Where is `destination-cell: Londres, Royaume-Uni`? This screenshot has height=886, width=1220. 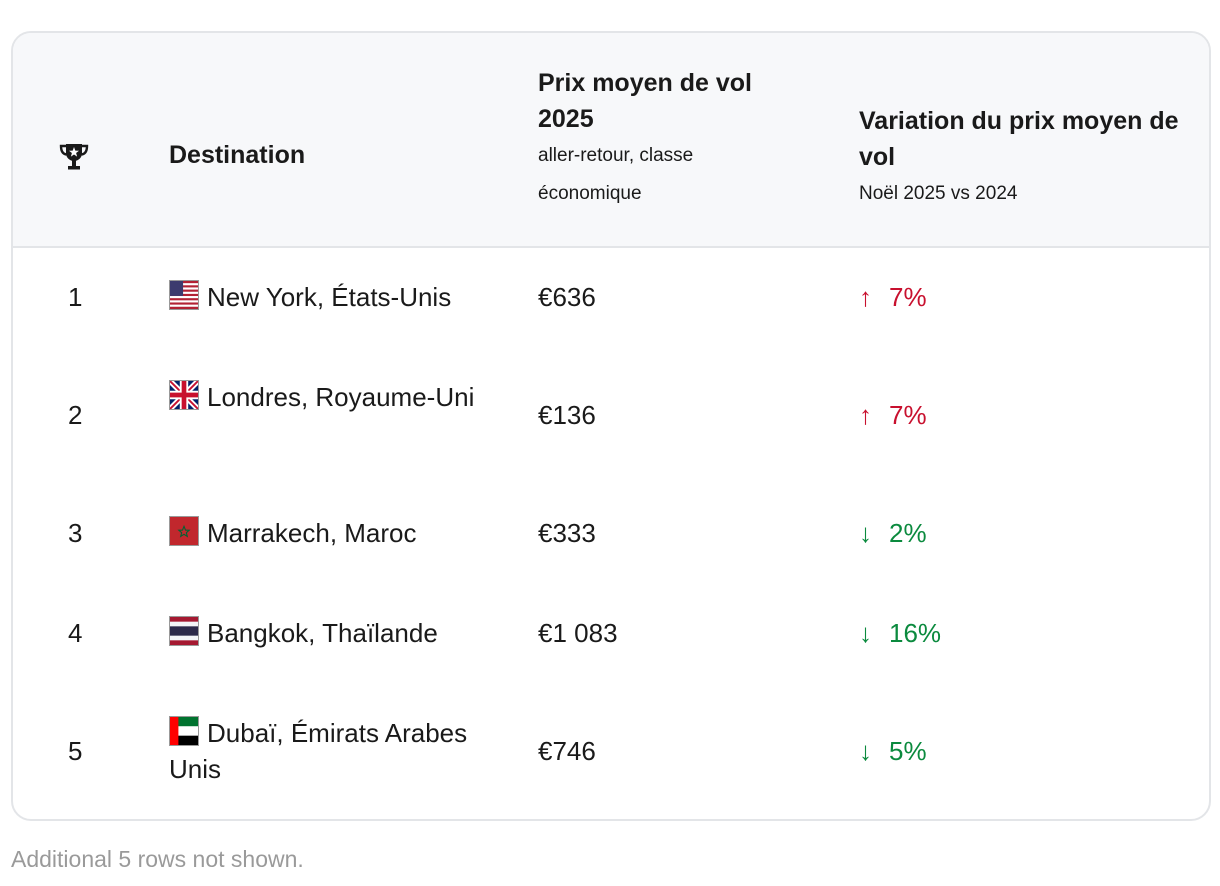
destination-cell: Londres, Royaume-Uni is located at coordinates (324, 397).